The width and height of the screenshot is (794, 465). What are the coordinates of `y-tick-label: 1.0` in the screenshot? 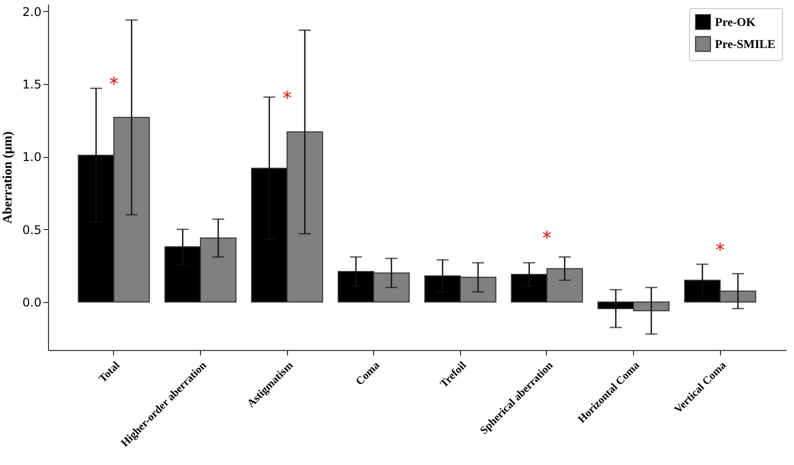 It's located at (32, 157).